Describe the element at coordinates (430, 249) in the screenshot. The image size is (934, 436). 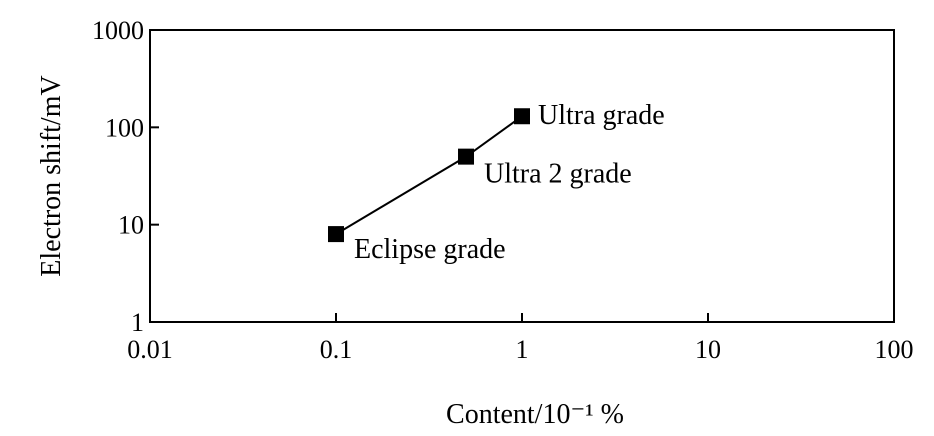
I see `data-point-label: Eclipse grade` at that location.